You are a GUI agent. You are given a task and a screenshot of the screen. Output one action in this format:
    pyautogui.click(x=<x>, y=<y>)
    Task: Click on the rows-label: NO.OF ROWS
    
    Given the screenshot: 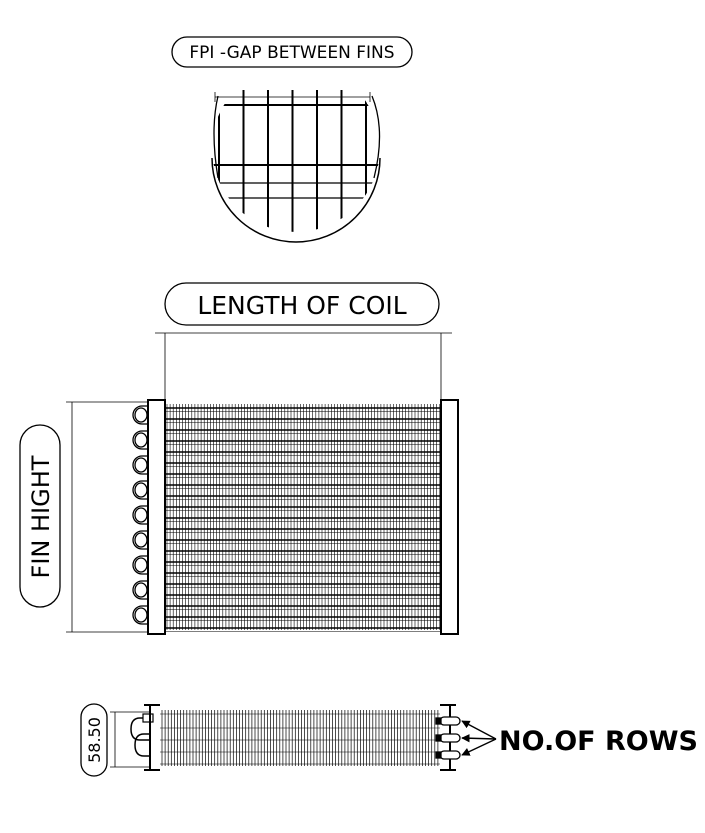 What is the action you would take?
    pyautogui.click(x=598, y=741)
    